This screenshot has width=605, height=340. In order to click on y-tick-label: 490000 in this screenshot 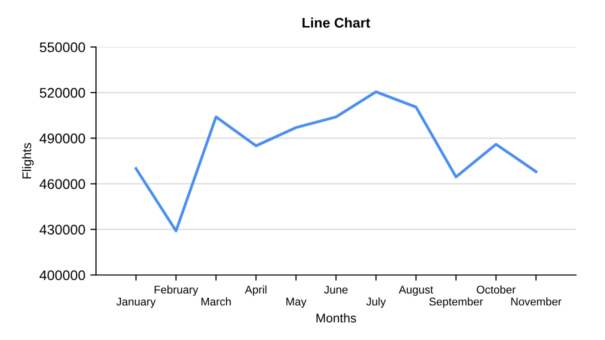, I will do `click(63, 139)`.